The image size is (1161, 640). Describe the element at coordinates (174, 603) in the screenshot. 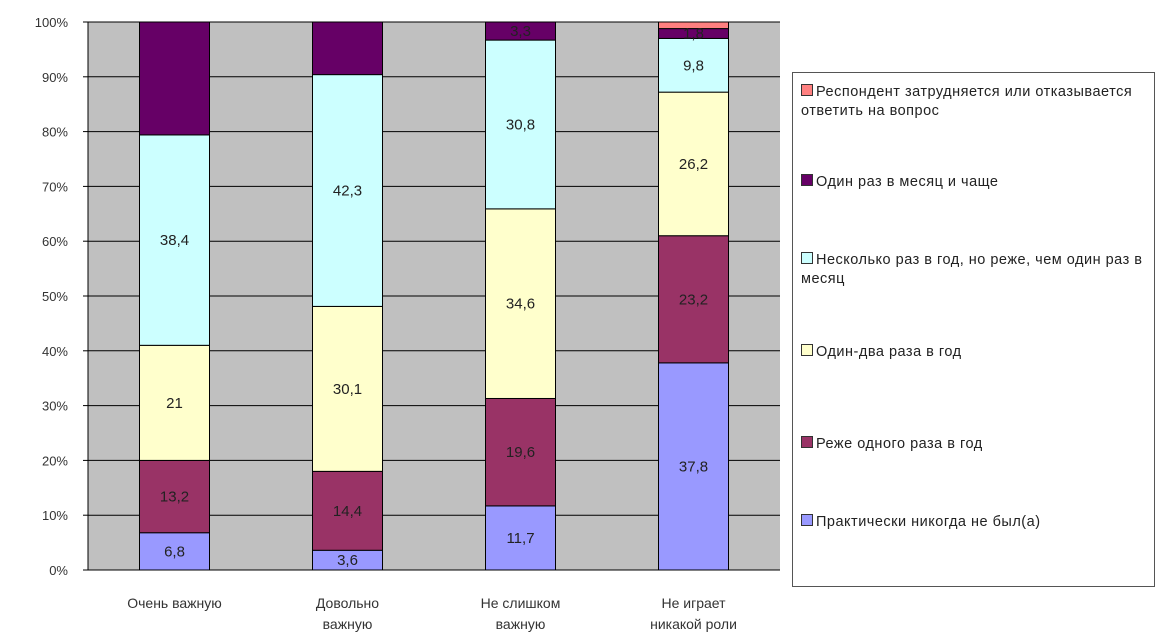

I see `x-category-label: Очень важную` at that location.